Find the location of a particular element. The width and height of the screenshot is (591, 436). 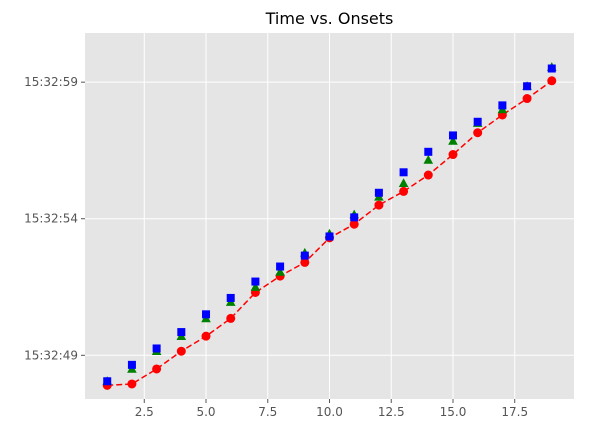

x-tick-label: 10.0 is located at coordinates (329, 412).